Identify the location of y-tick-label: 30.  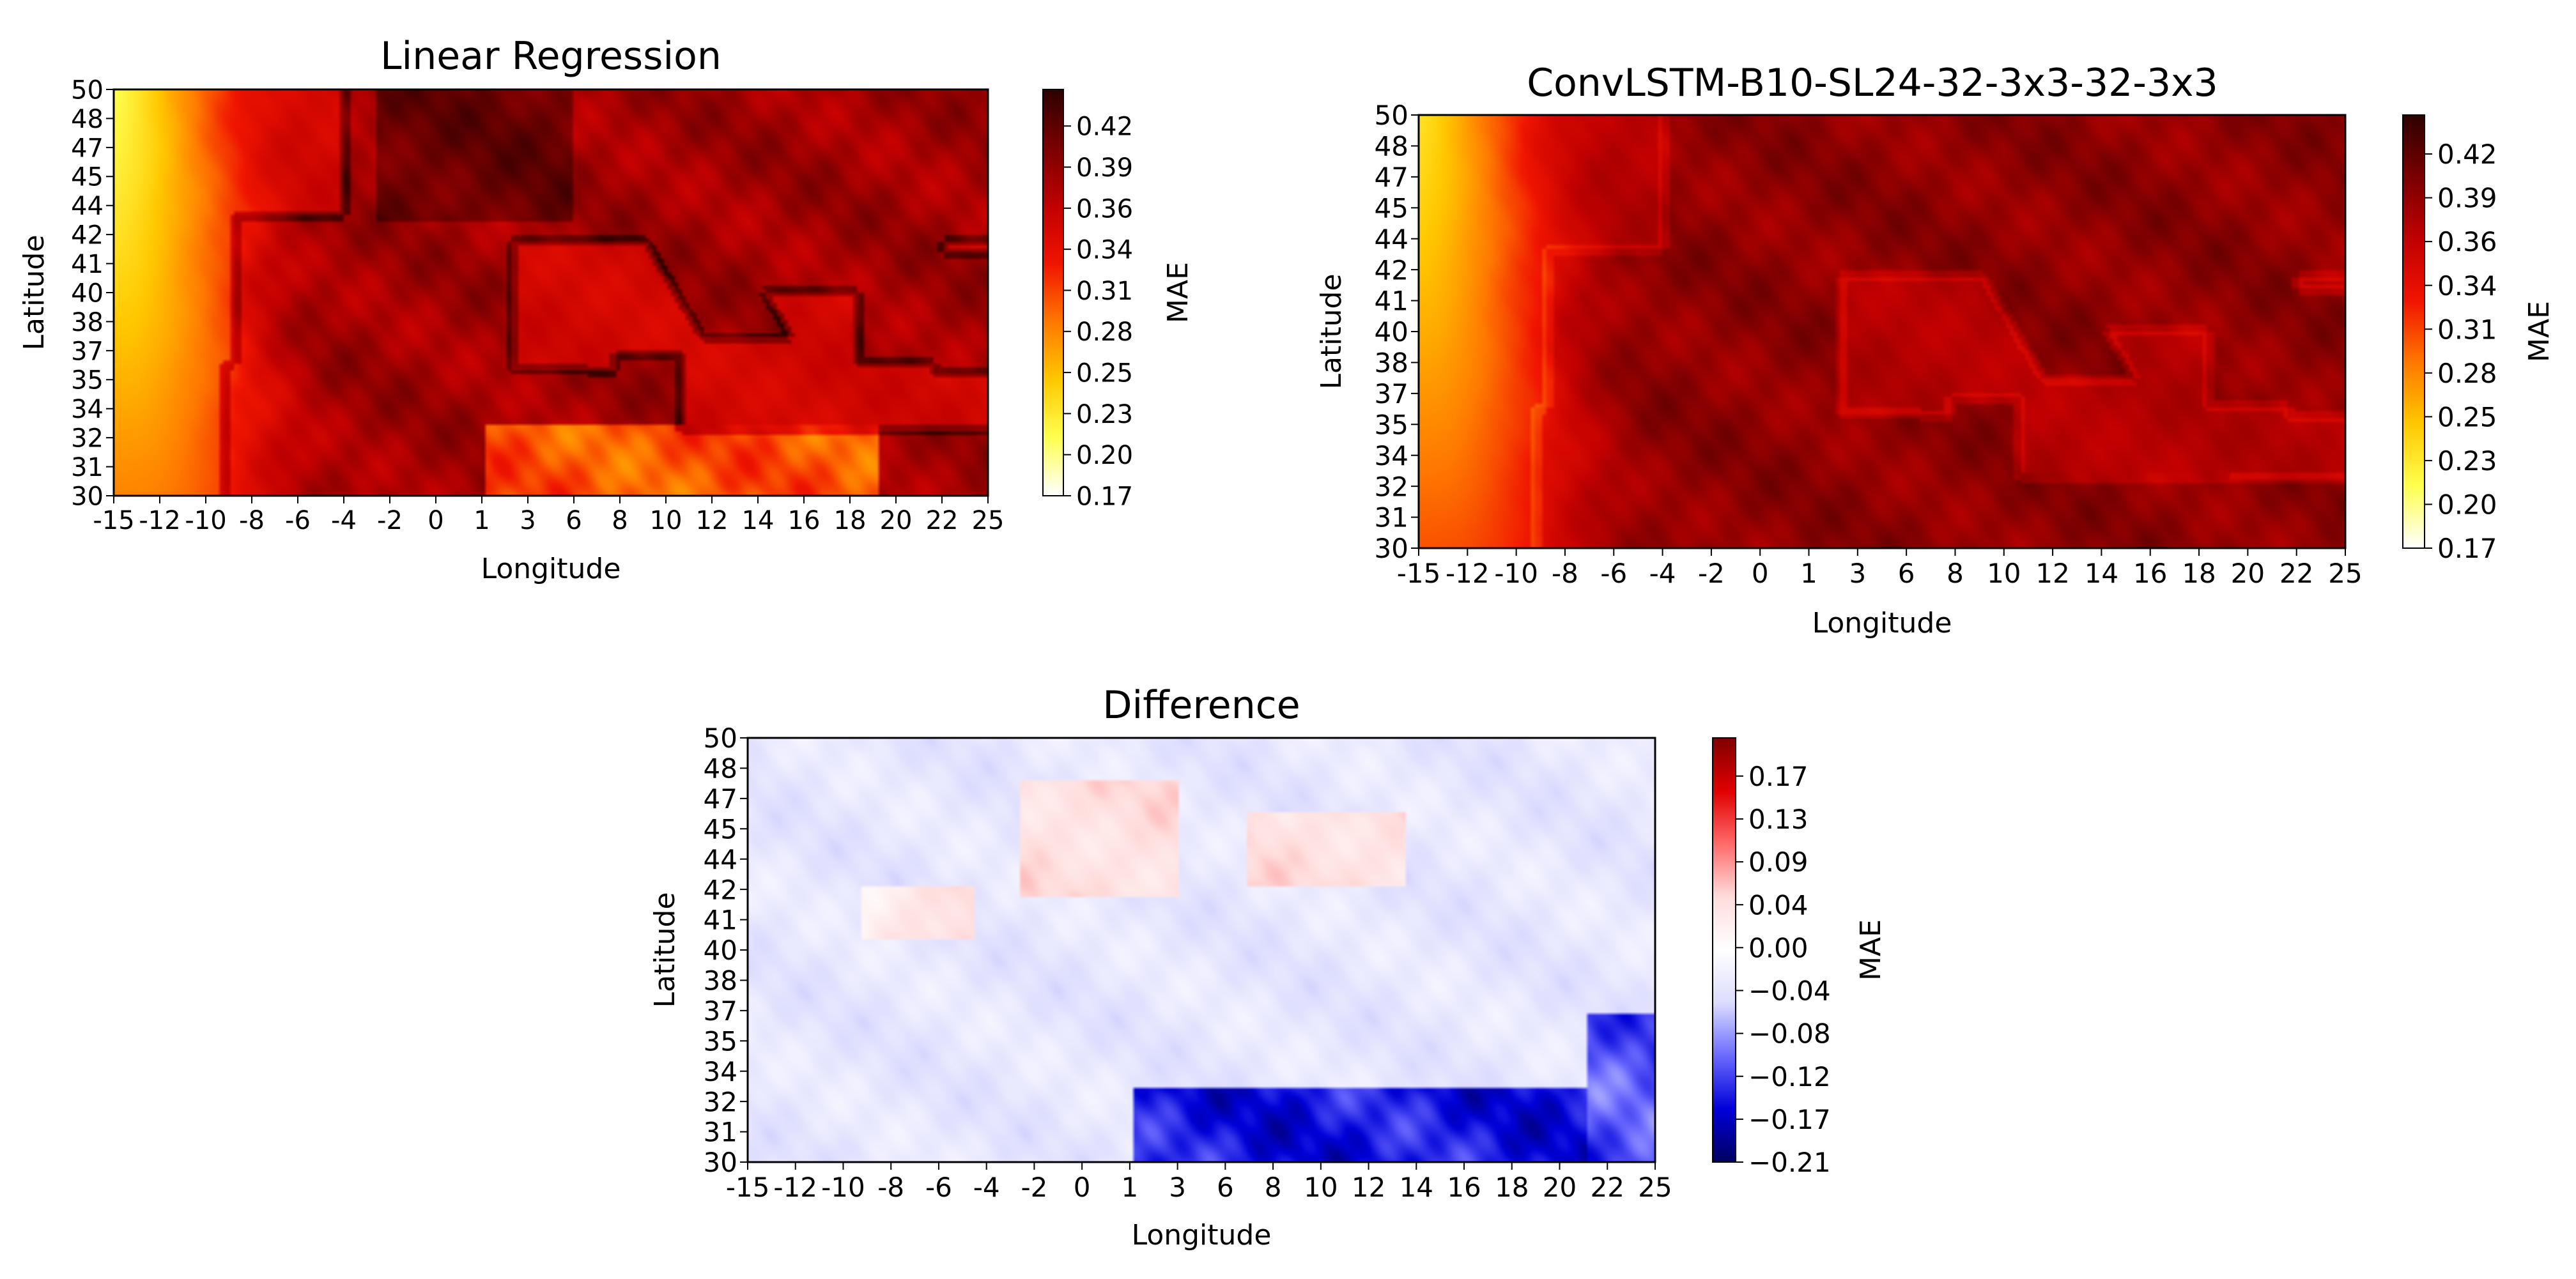
(1391, 548).